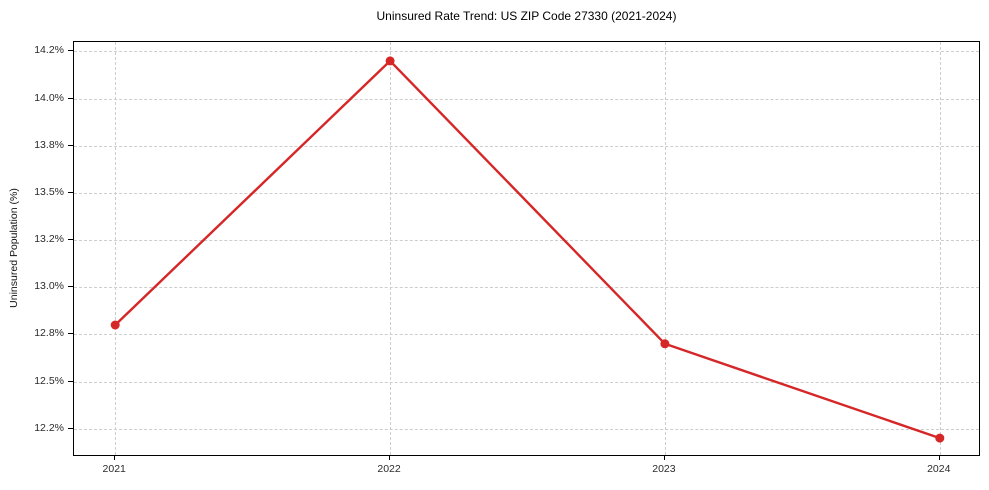 Image resolution: width=989 pixels, height=490 pixels. What do you see at coordinates (49, 50) in the screenshot?
I see `y-tick-label: 14.2%` at bounding box center [49, 50].